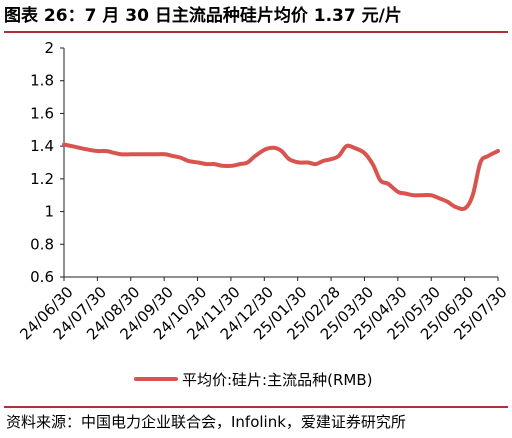 The image size is (512, 438). What do you see at coordinates (47, 162) in the screenshot?
I see `y-axis-tick-labels: 2 1.8 1.6 1.4 1.2 1 0.8 0.6` at bounding box center [47, 162].